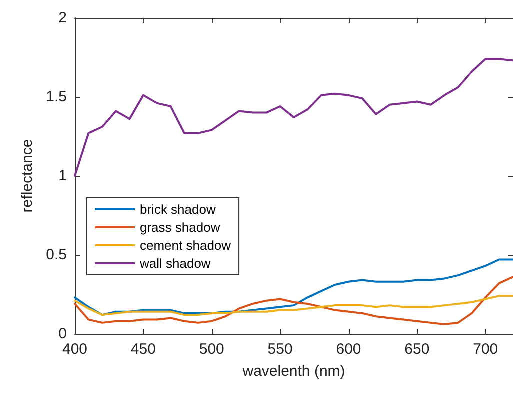  I want to click on y-tick-label: 0, so click(62, 334).